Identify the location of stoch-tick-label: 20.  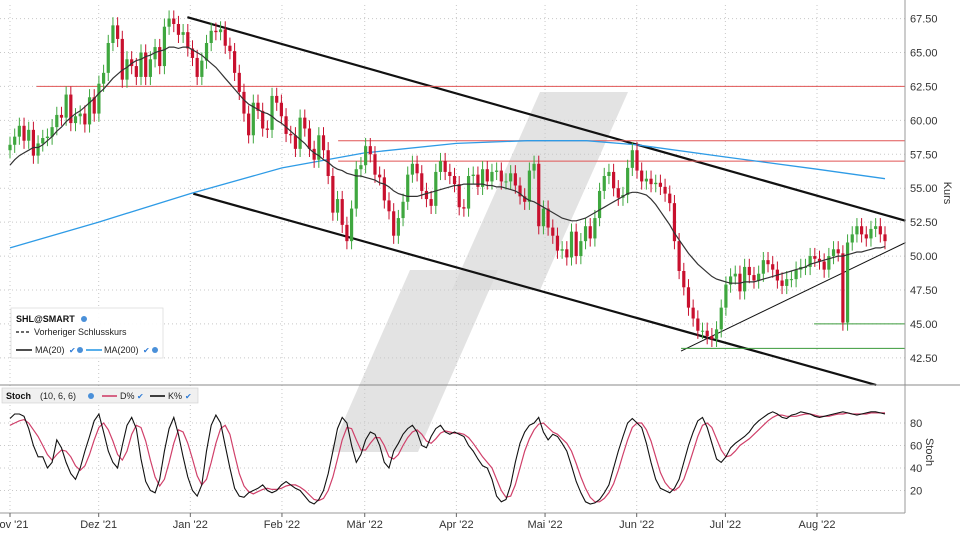
(916, 492).